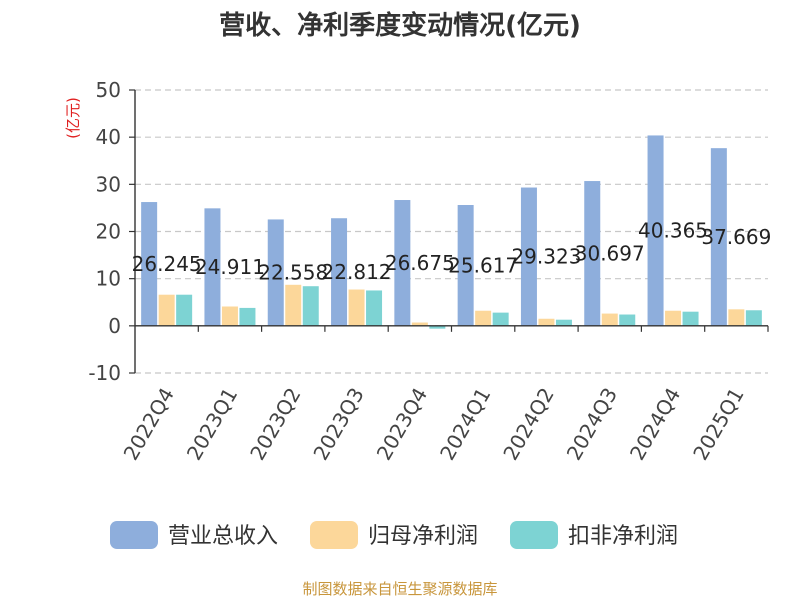 The height and width of the screenshot is (600, 800). Describe the element at coordinates (623, 536) in the screenshot. I see `legend-label: 扣非净利润` at that location.